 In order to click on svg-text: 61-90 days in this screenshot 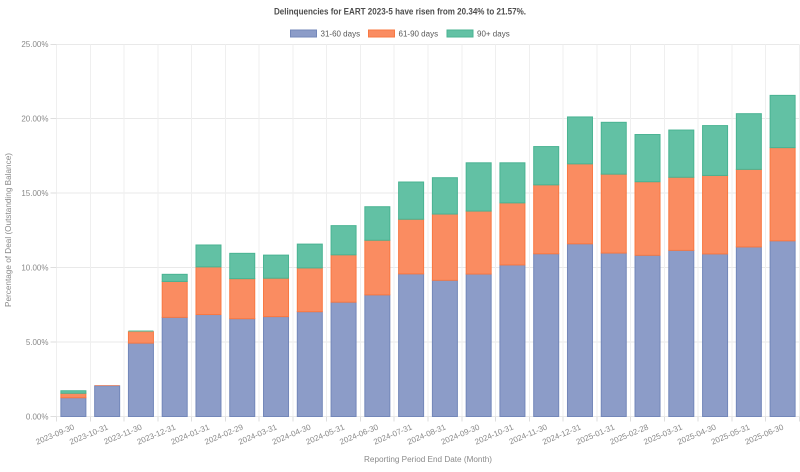, I will do `click(419, 33)`.